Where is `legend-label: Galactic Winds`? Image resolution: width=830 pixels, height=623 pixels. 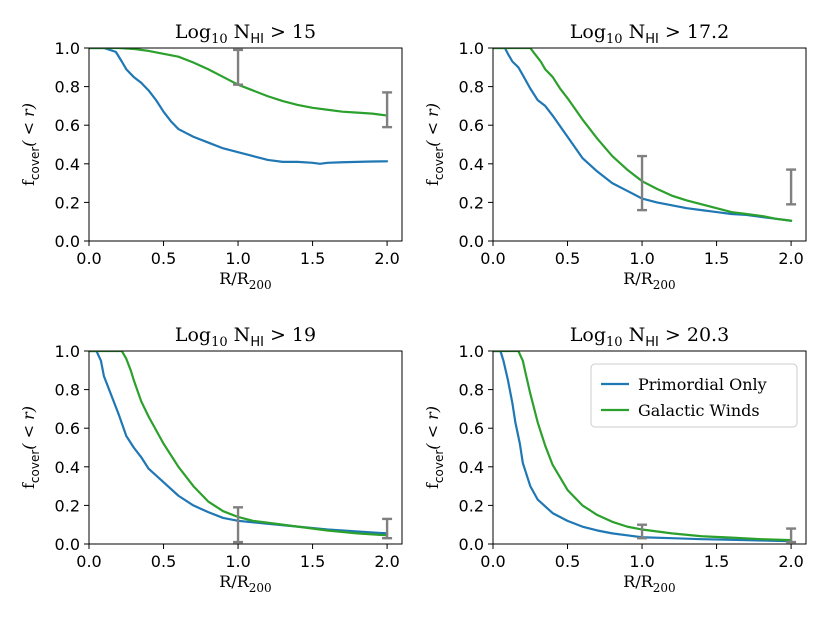
legend-label: Galactic Winds is located at coordinates (699, 410).